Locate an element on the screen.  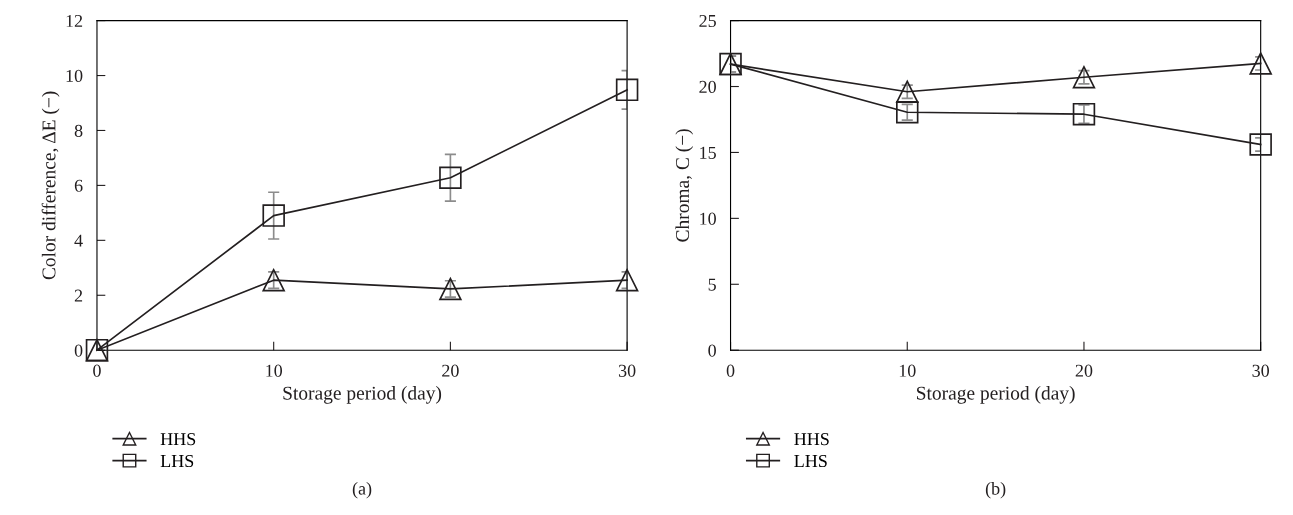
y-tick-label: 4 is located at coordinates (78, 240).